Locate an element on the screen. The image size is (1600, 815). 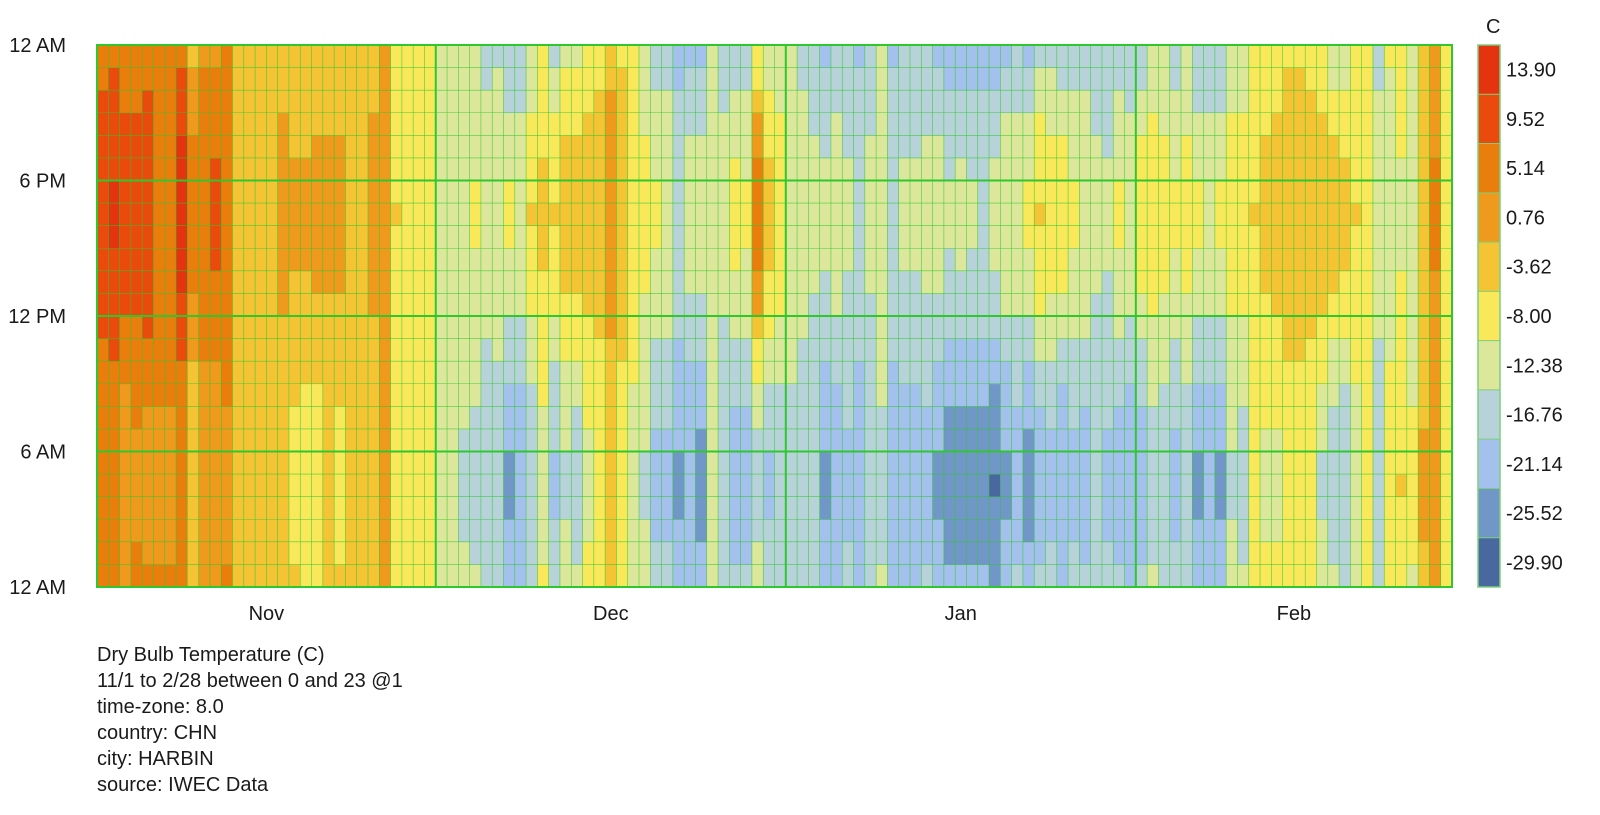
legend-swatch is located at coordinates (1489, 562).